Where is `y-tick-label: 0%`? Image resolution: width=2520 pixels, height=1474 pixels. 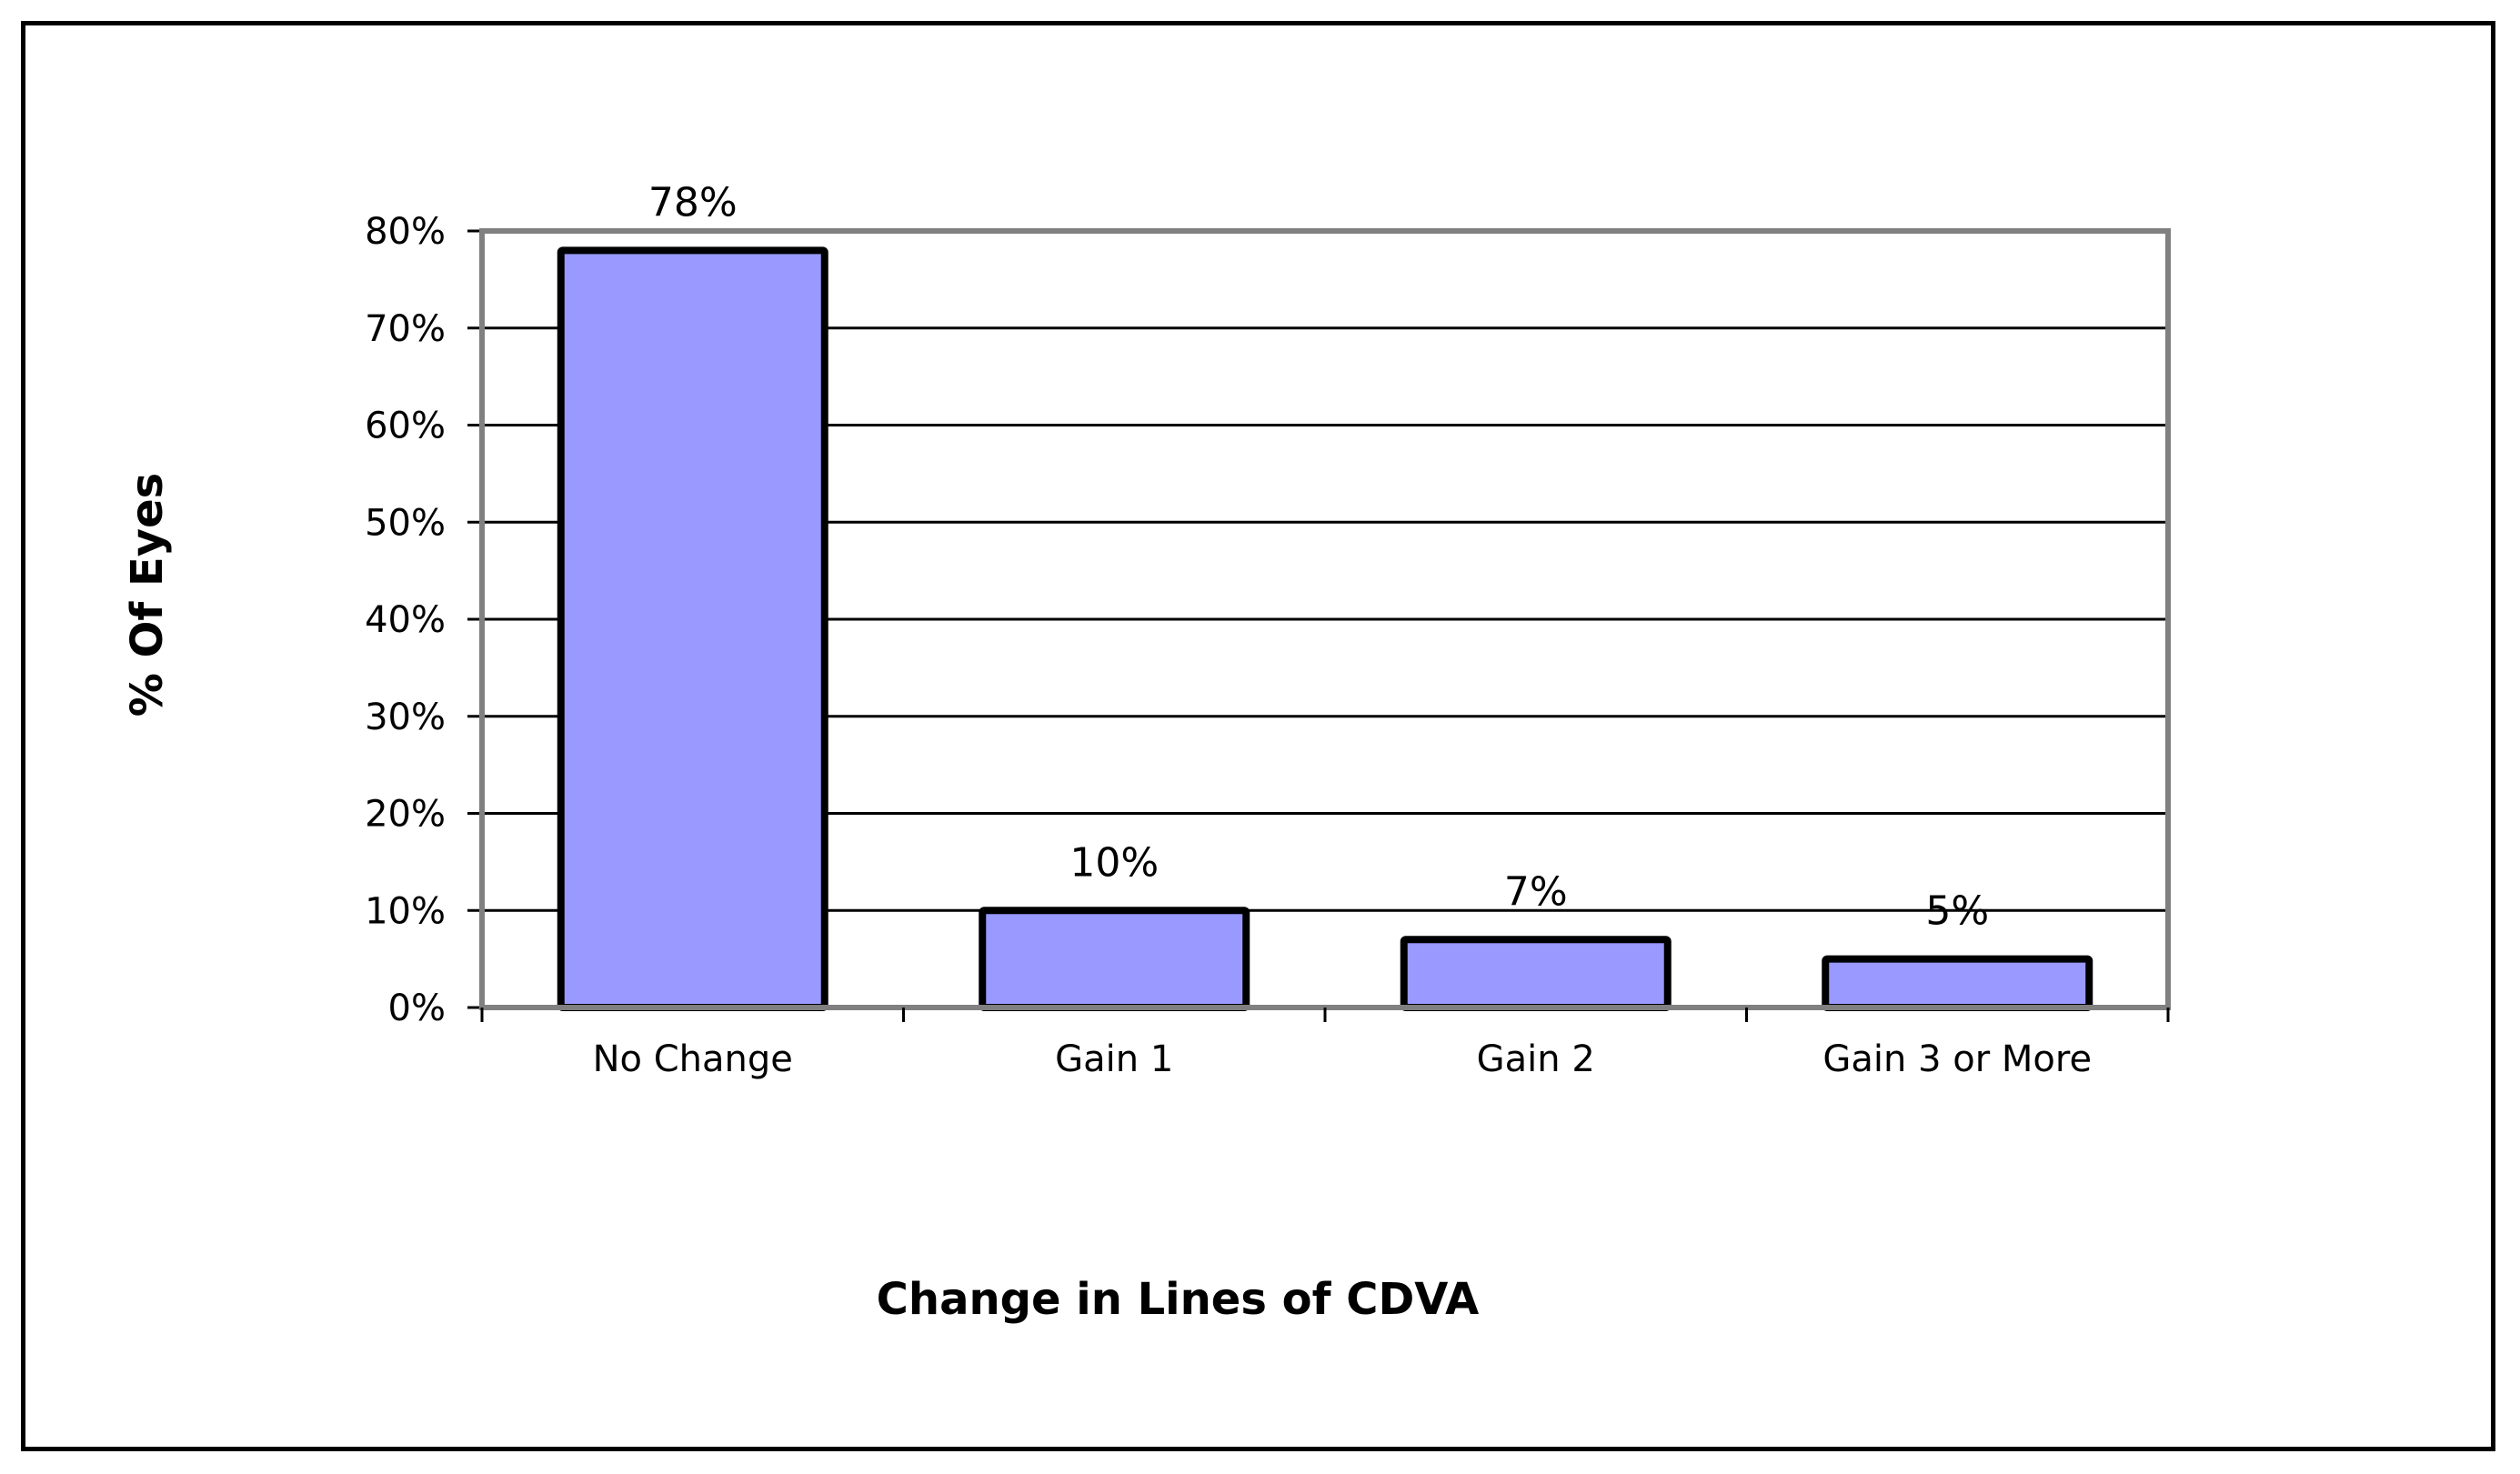 y-tick-label: 0% is located at coordinates (417, 1008).